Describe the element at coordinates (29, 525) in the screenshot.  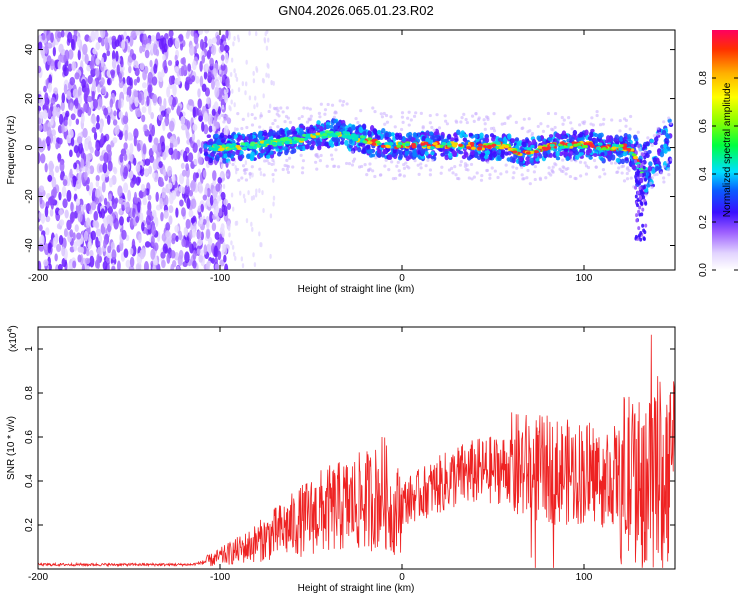
I see `y-tick-label: 0.2` at that location.